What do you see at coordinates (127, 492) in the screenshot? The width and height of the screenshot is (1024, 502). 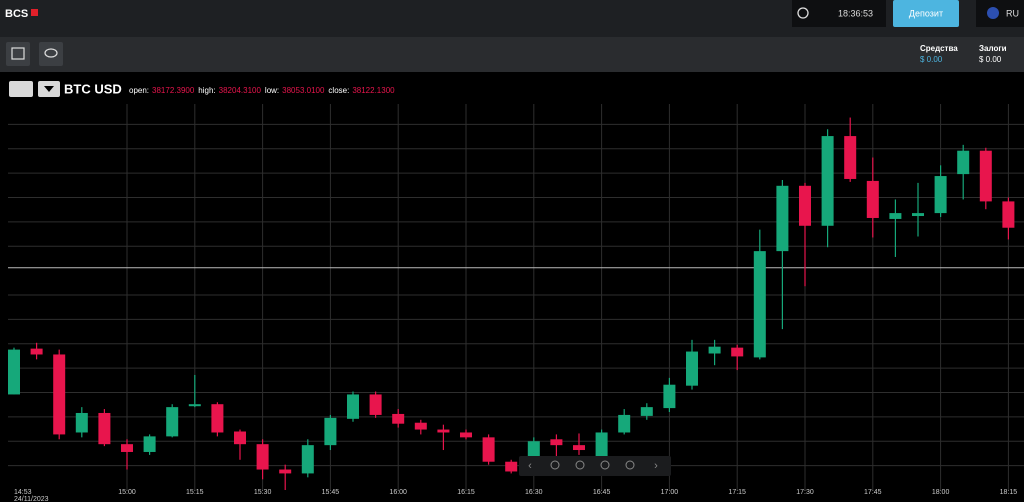 I see `x-tick-label: 15:00` at bounding box center [127, 492].